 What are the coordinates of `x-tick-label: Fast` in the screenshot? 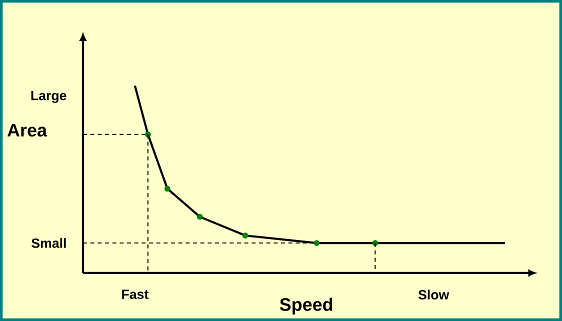 It's located at (135, 294).